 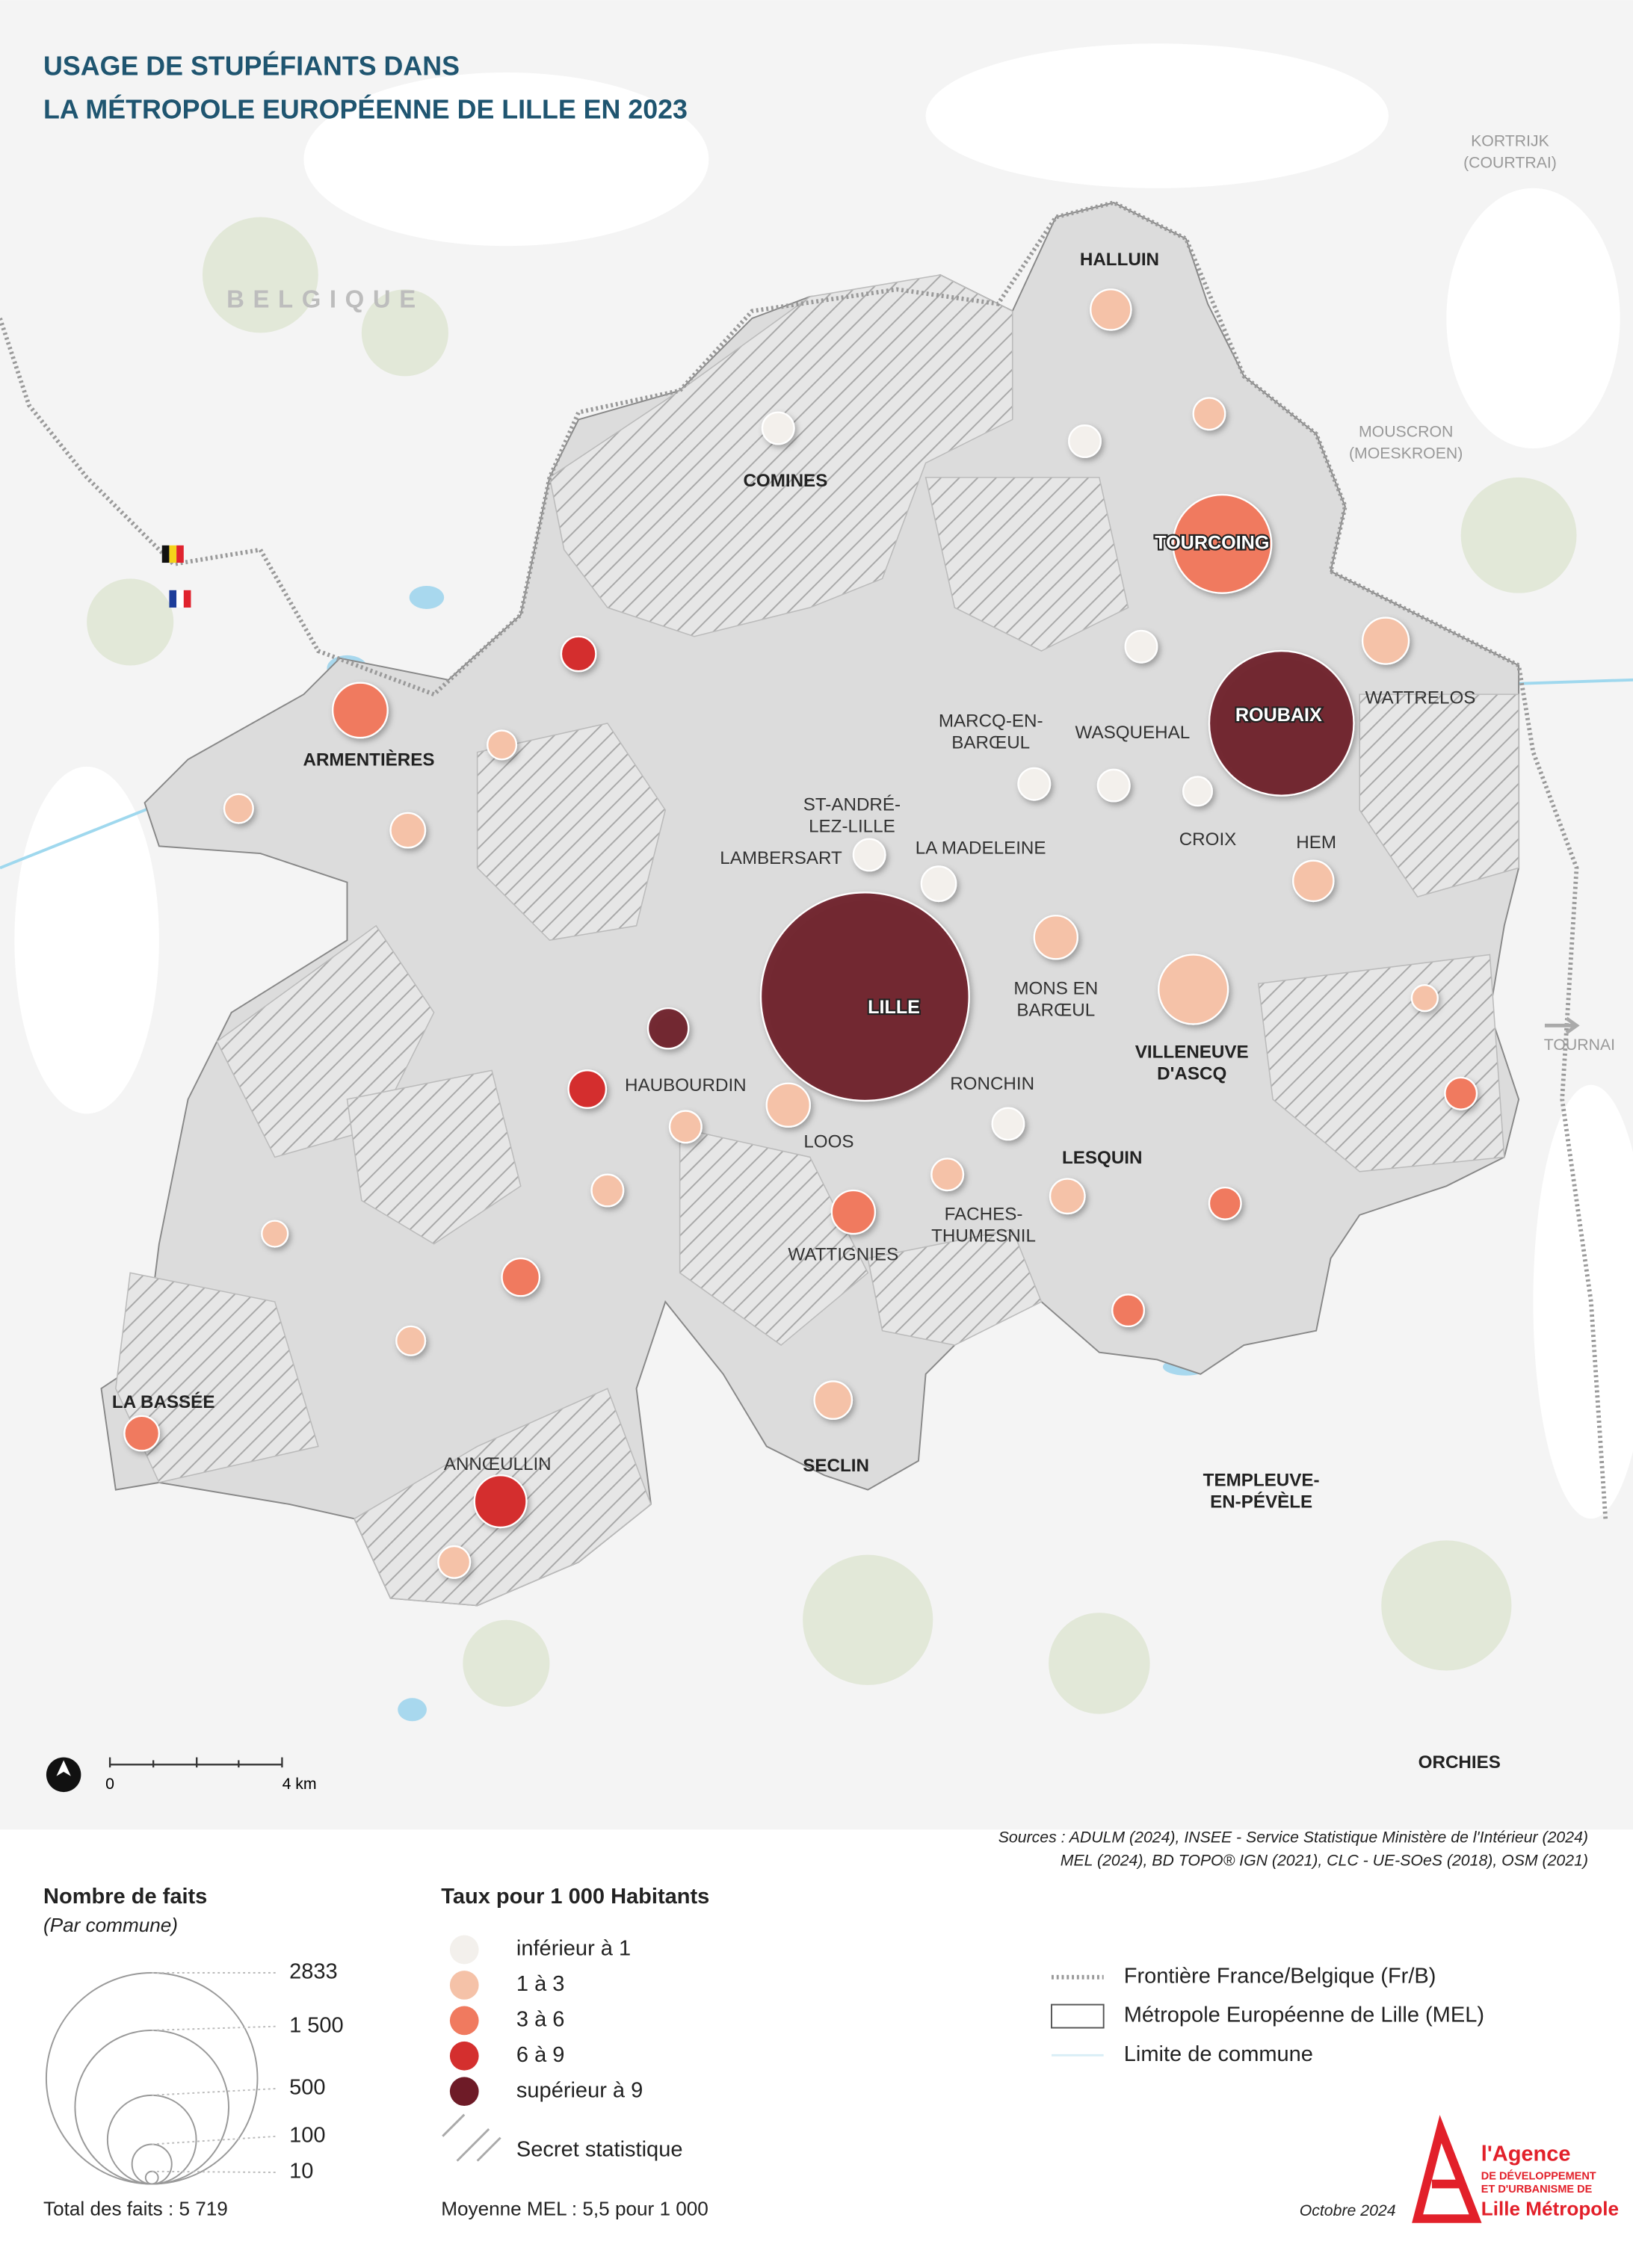 I want to click on place-label: WATTRELOS, so click(x=1420, y=697).